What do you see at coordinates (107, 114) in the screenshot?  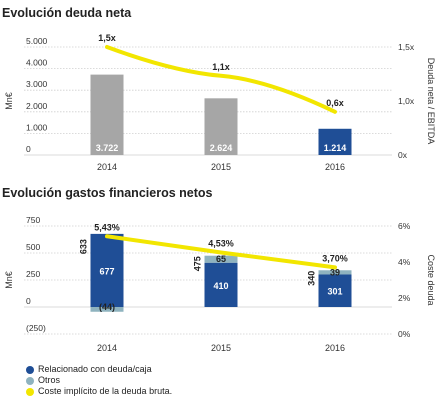 I see `bar-2014` at bounding box center [107, 114].